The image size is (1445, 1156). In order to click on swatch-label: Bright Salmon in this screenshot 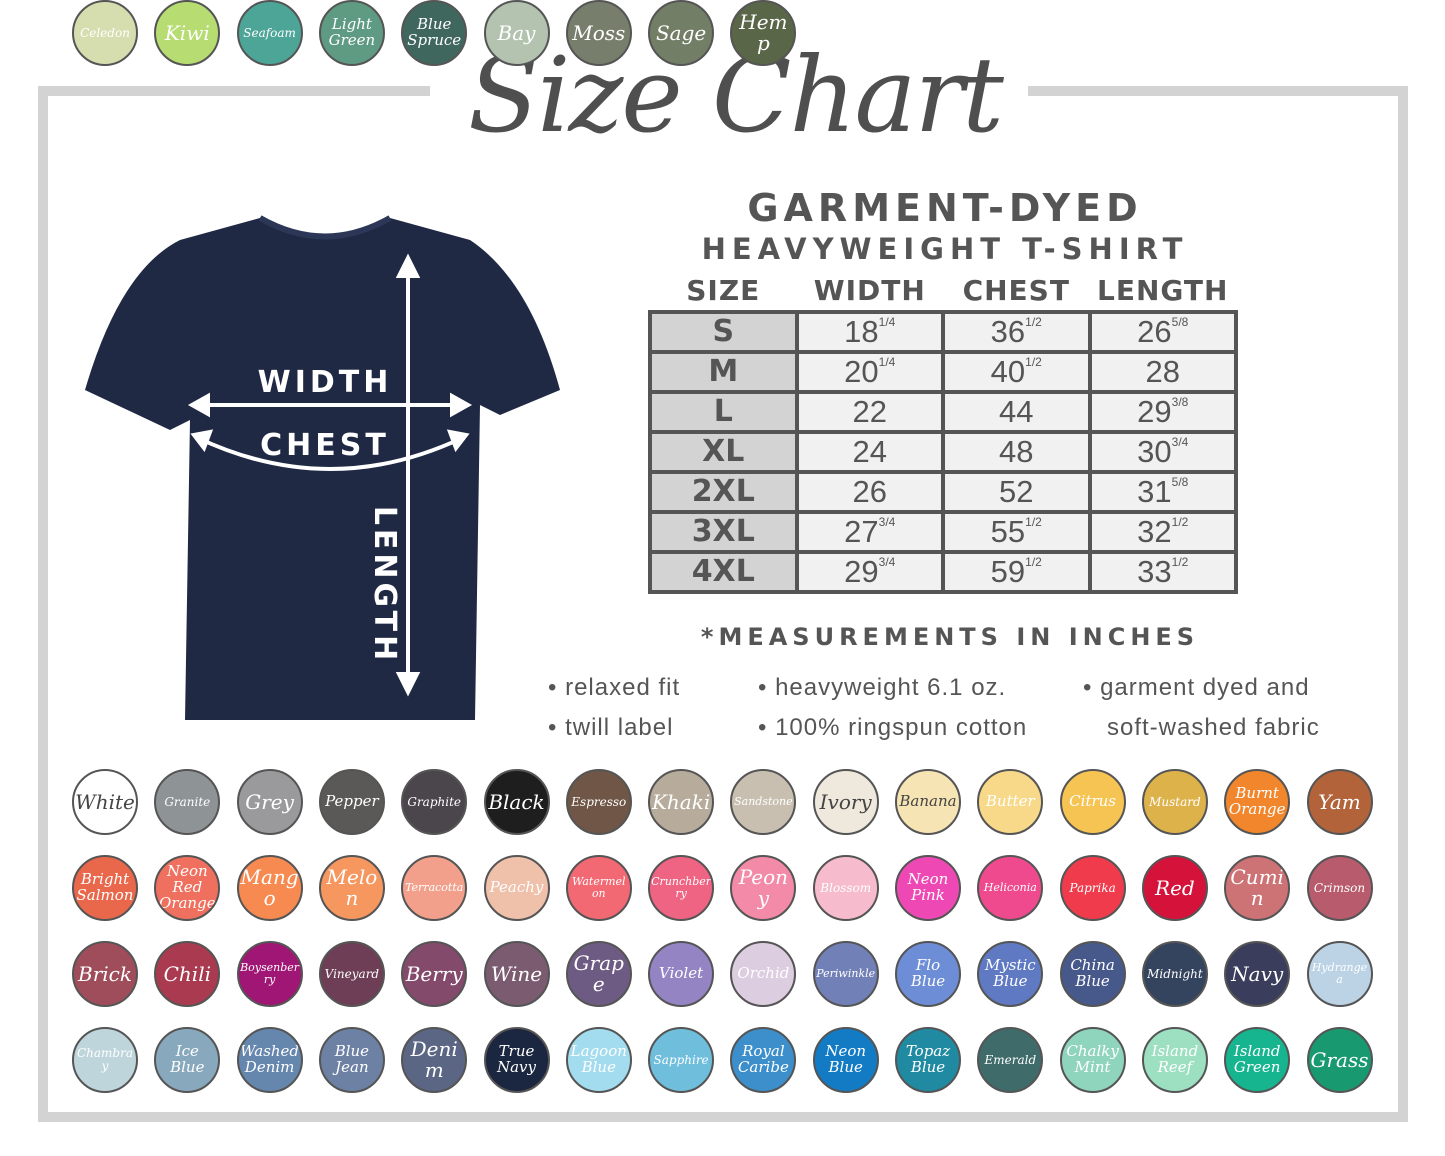, I will do `click(105, 887)`.